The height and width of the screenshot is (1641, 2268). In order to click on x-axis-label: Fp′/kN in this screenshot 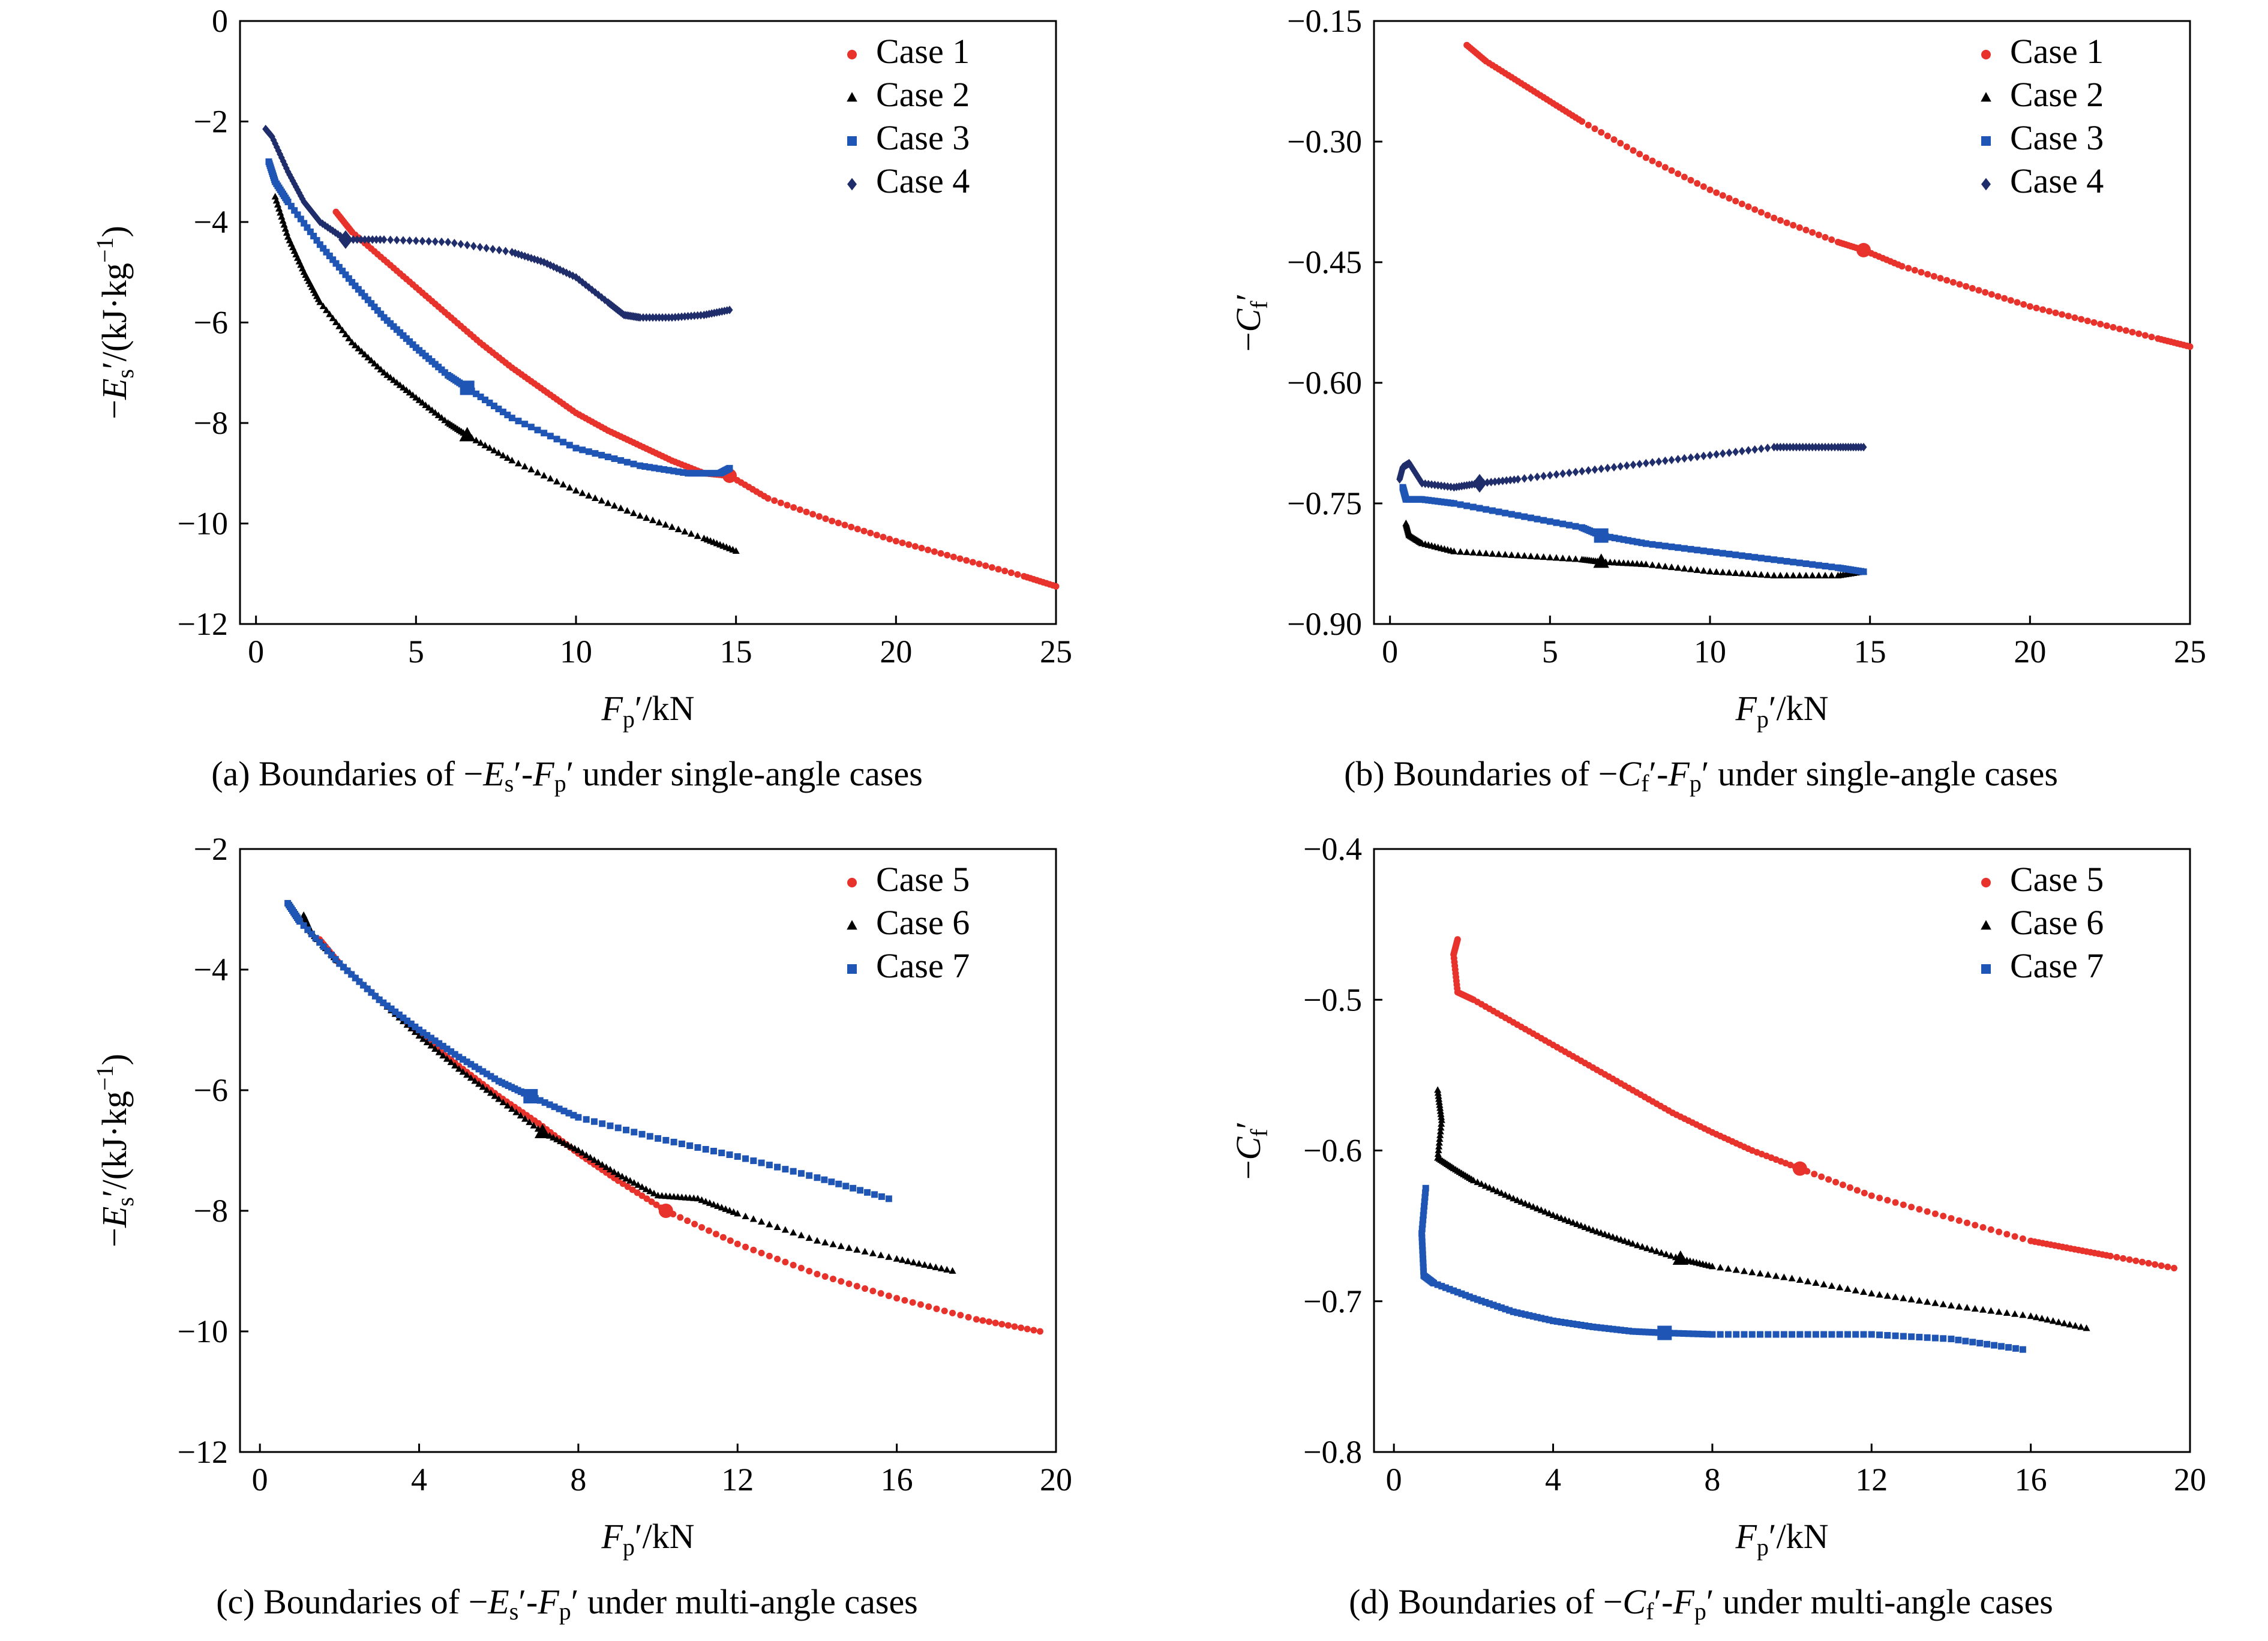, I will do `click(647, 1539)`.